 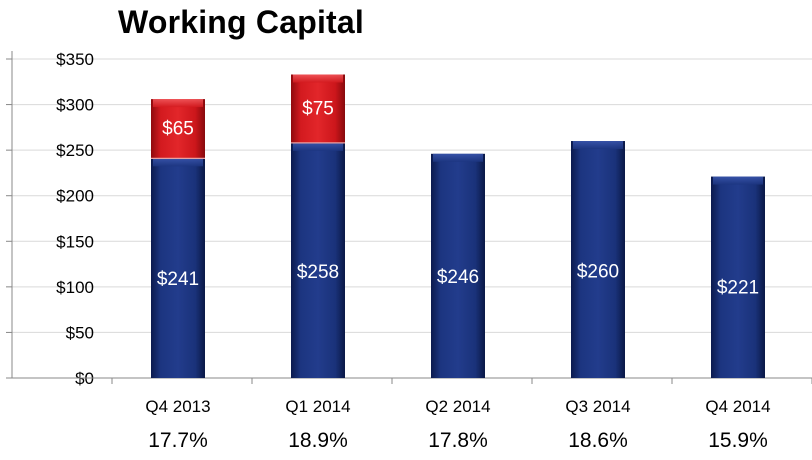 I want to click on xtick-label: Q4 2013, so click(x=177, y=406).